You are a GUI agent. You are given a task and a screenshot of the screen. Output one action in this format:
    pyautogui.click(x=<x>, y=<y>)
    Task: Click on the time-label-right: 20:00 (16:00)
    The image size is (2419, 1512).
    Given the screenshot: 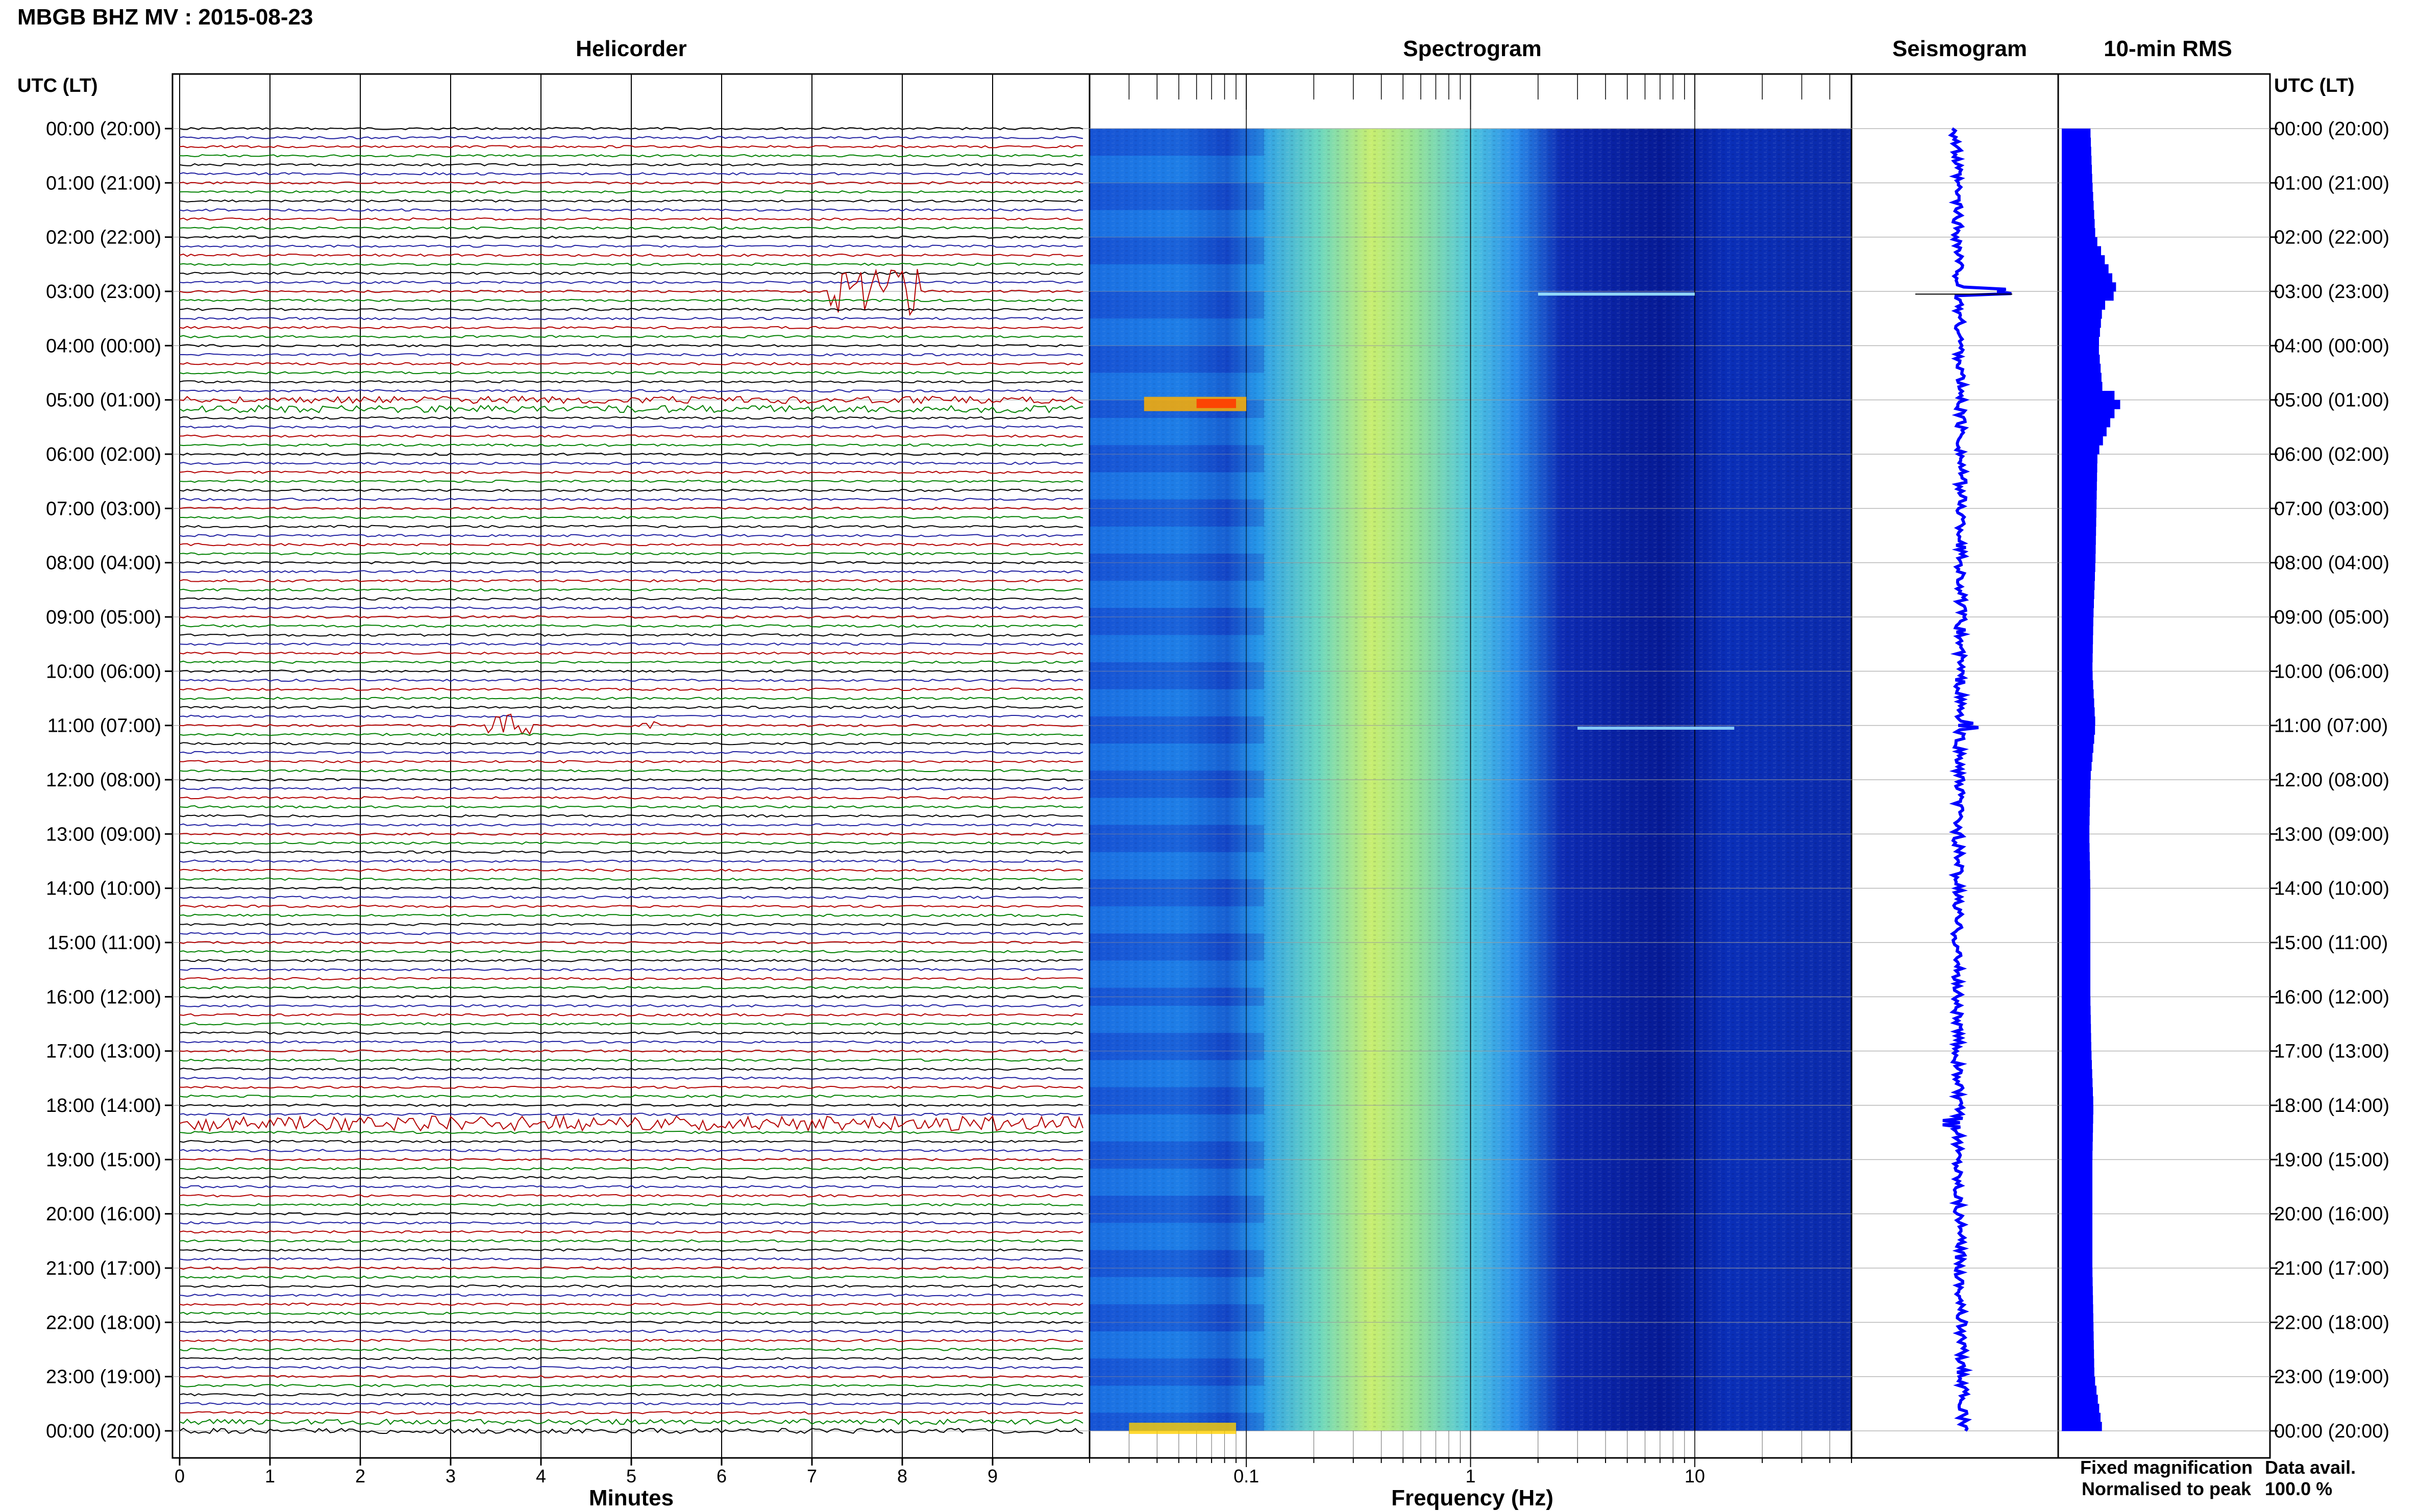 What is the action you would take?
    pyautogui.click(x=2331, y=1214)
    